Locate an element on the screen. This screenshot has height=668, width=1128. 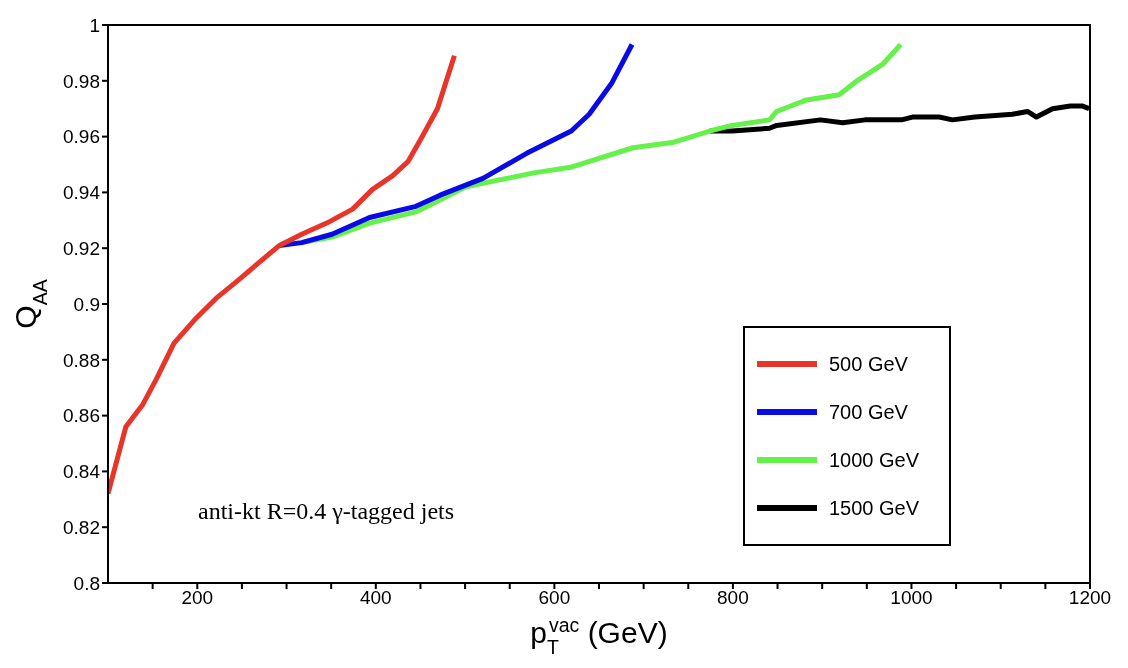
y-tick-label: 0.8 is located at coordinates (86, 583).